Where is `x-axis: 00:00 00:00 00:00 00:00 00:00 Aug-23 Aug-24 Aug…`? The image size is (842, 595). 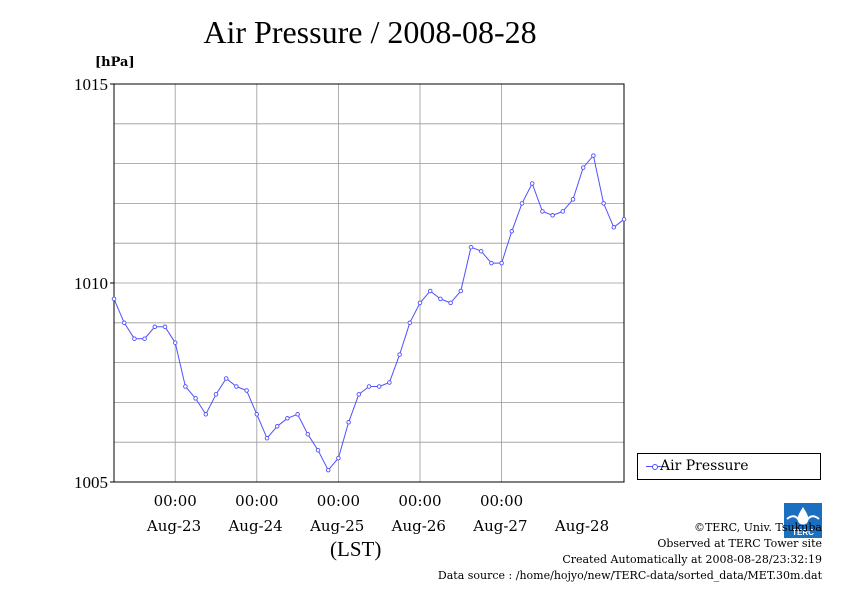
x-axis: 00:00 00:00 00:00 00:00 00:00 Aug-23 Aug-24 Aug… is located at coordinates (377, 513).